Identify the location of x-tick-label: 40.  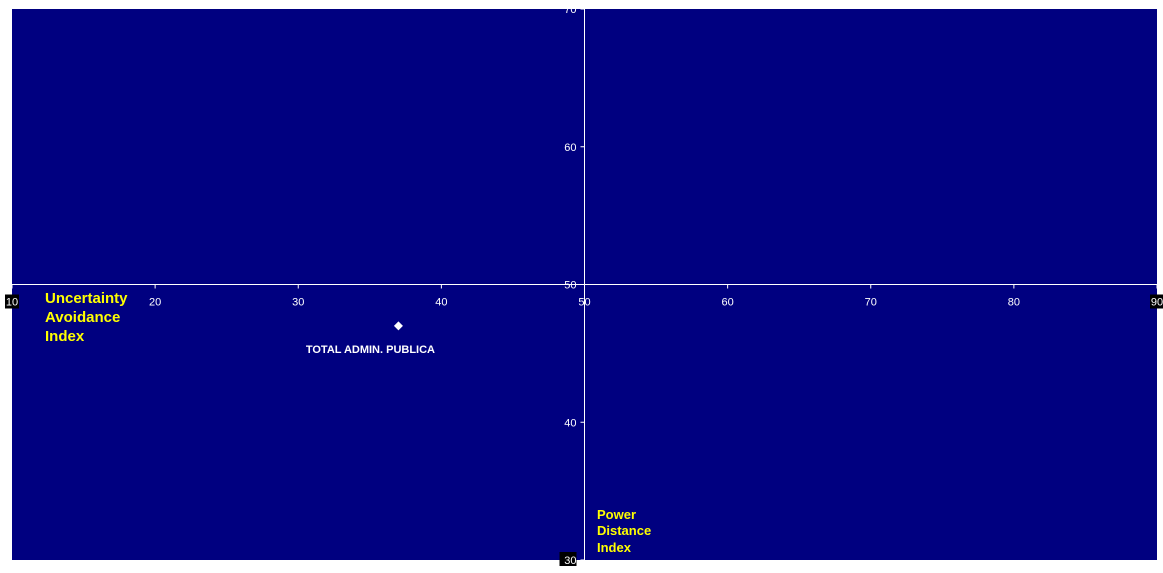
(441, 303).